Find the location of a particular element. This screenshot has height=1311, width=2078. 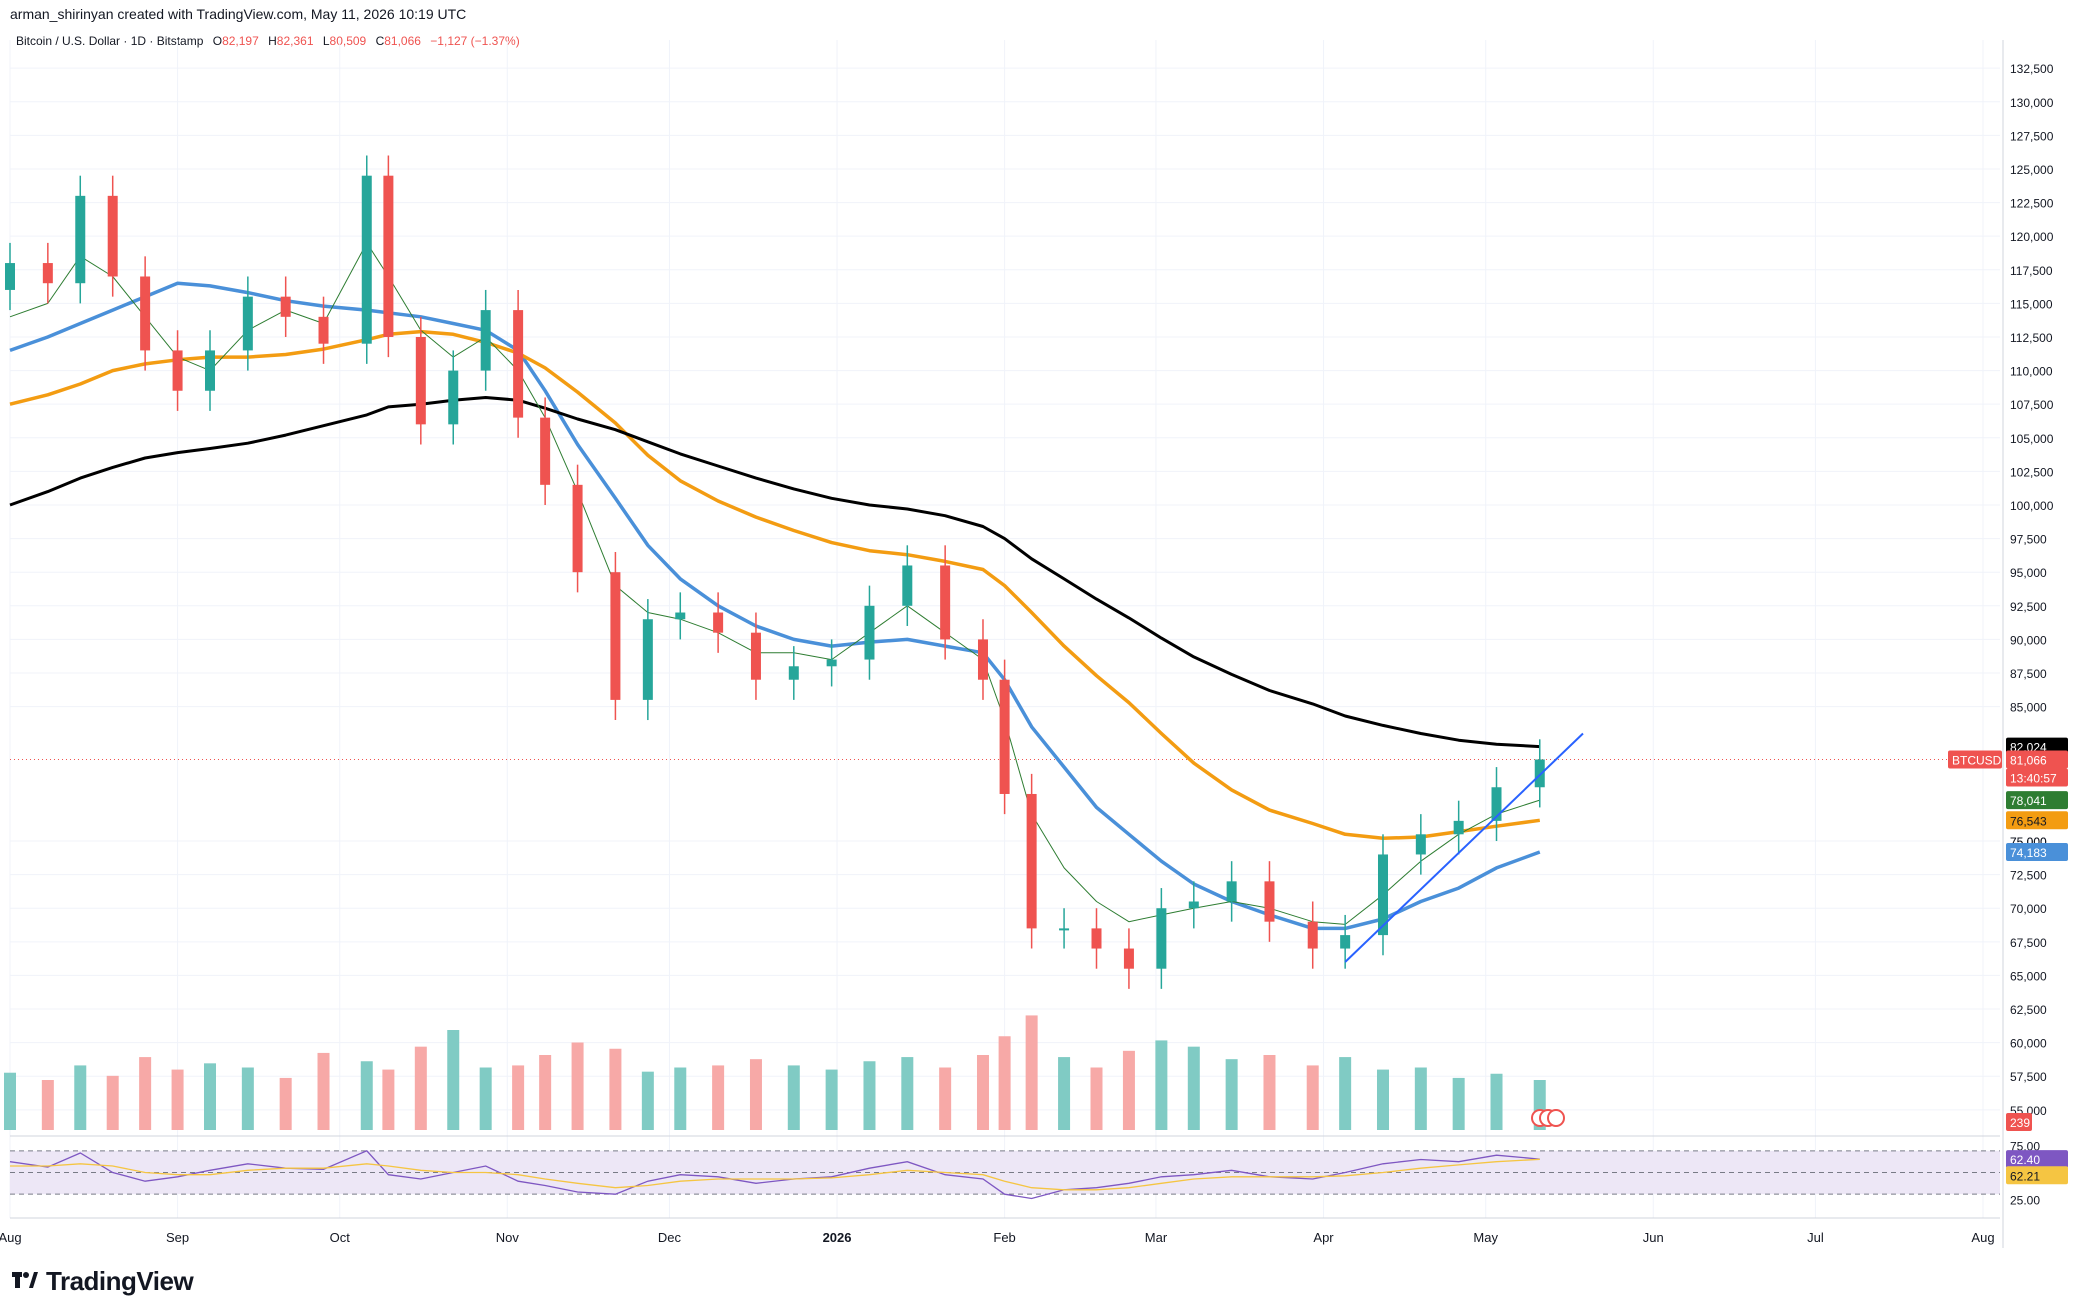

rsi-ma-value-tag: 62.21 is located at coordinates (2025, 1176).